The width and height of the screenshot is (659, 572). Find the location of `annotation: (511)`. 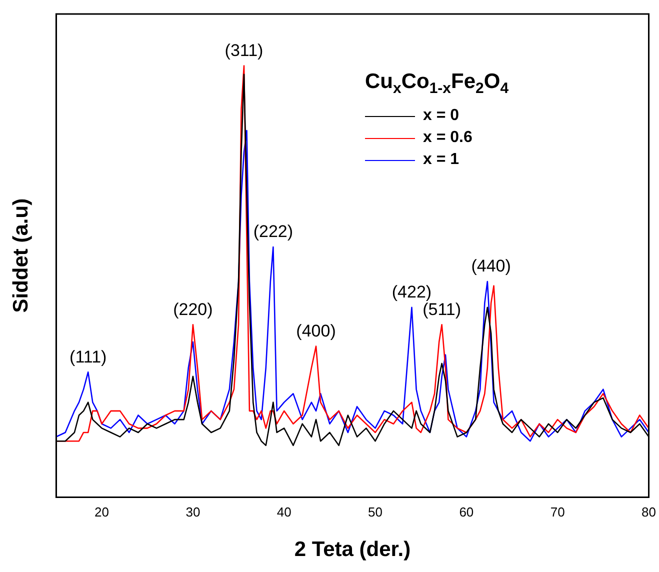

annotation: (511) is located at coordinates (442, 309).